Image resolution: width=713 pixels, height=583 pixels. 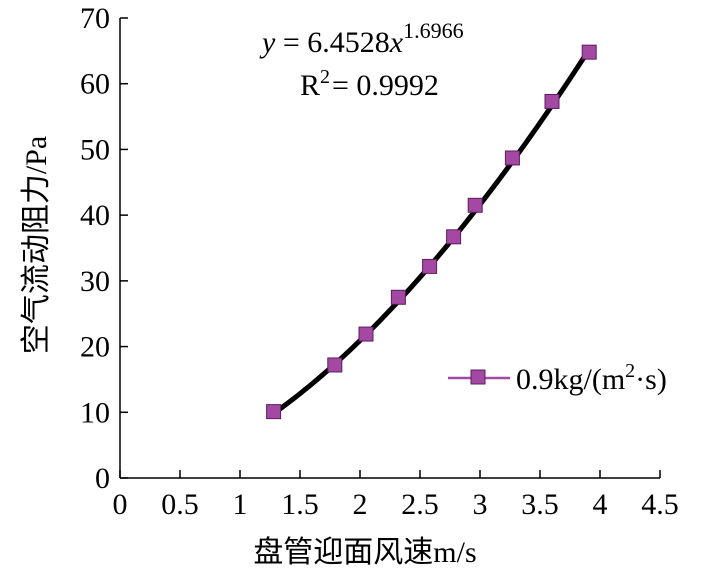 I want to click on r2-value: = 0.9992, so click(x=385, y=85).